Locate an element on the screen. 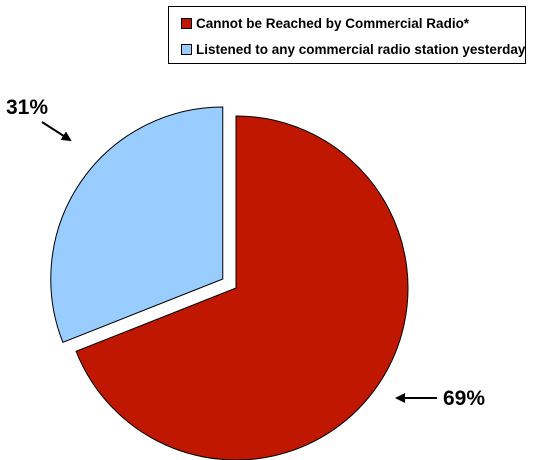 The height and width of the screenshot is (460, 543). data-label-31: 31% is located at coordinates (27, 107).